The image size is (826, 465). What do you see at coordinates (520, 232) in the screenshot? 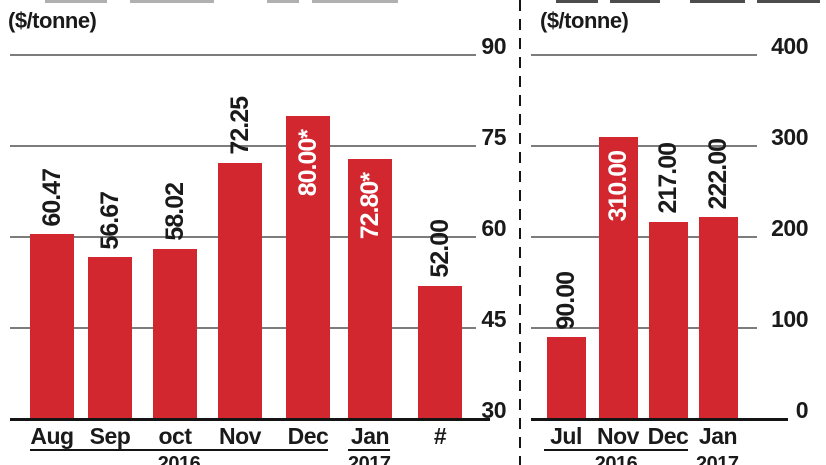
I see `panel-divider-dashed-line` at bounding box center [520, 232].